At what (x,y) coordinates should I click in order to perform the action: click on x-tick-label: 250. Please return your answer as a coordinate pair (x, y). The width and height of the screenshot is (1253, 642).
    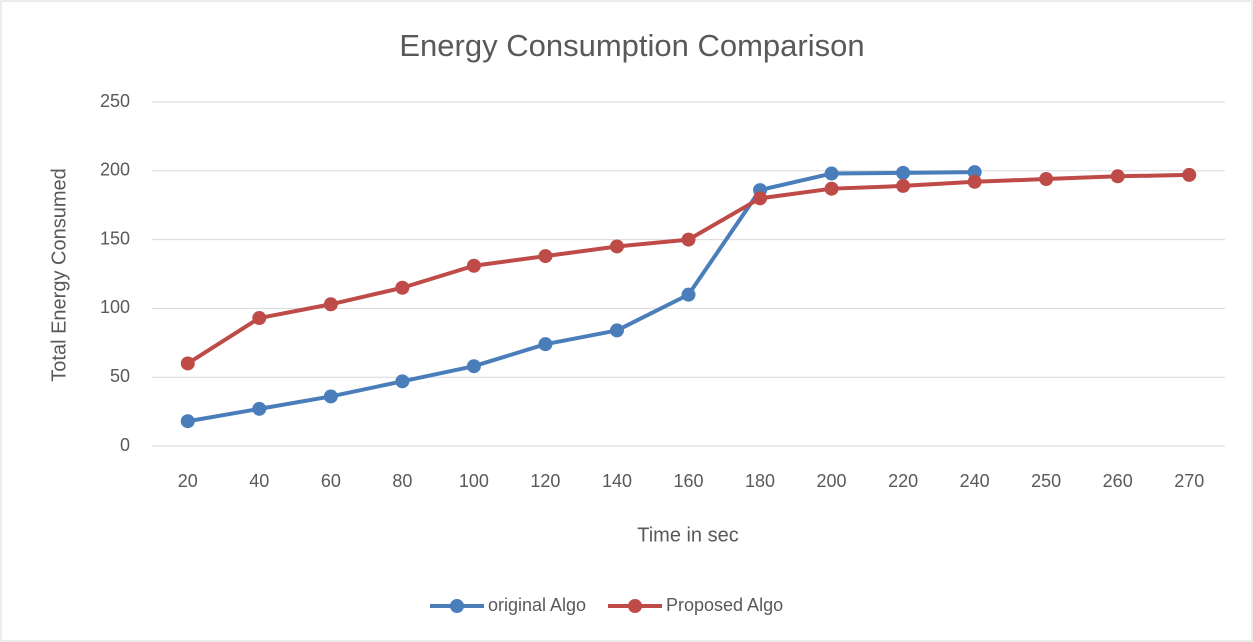
    Looking at the image, I should click on (1046, 481).